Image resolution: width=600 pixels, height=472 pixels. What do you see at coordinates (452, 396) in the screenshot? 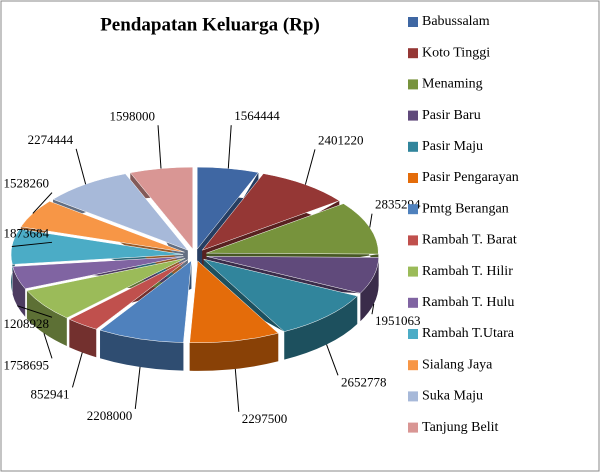
I see `legend-label: Suka Maju` at bounding box center [452, 396].